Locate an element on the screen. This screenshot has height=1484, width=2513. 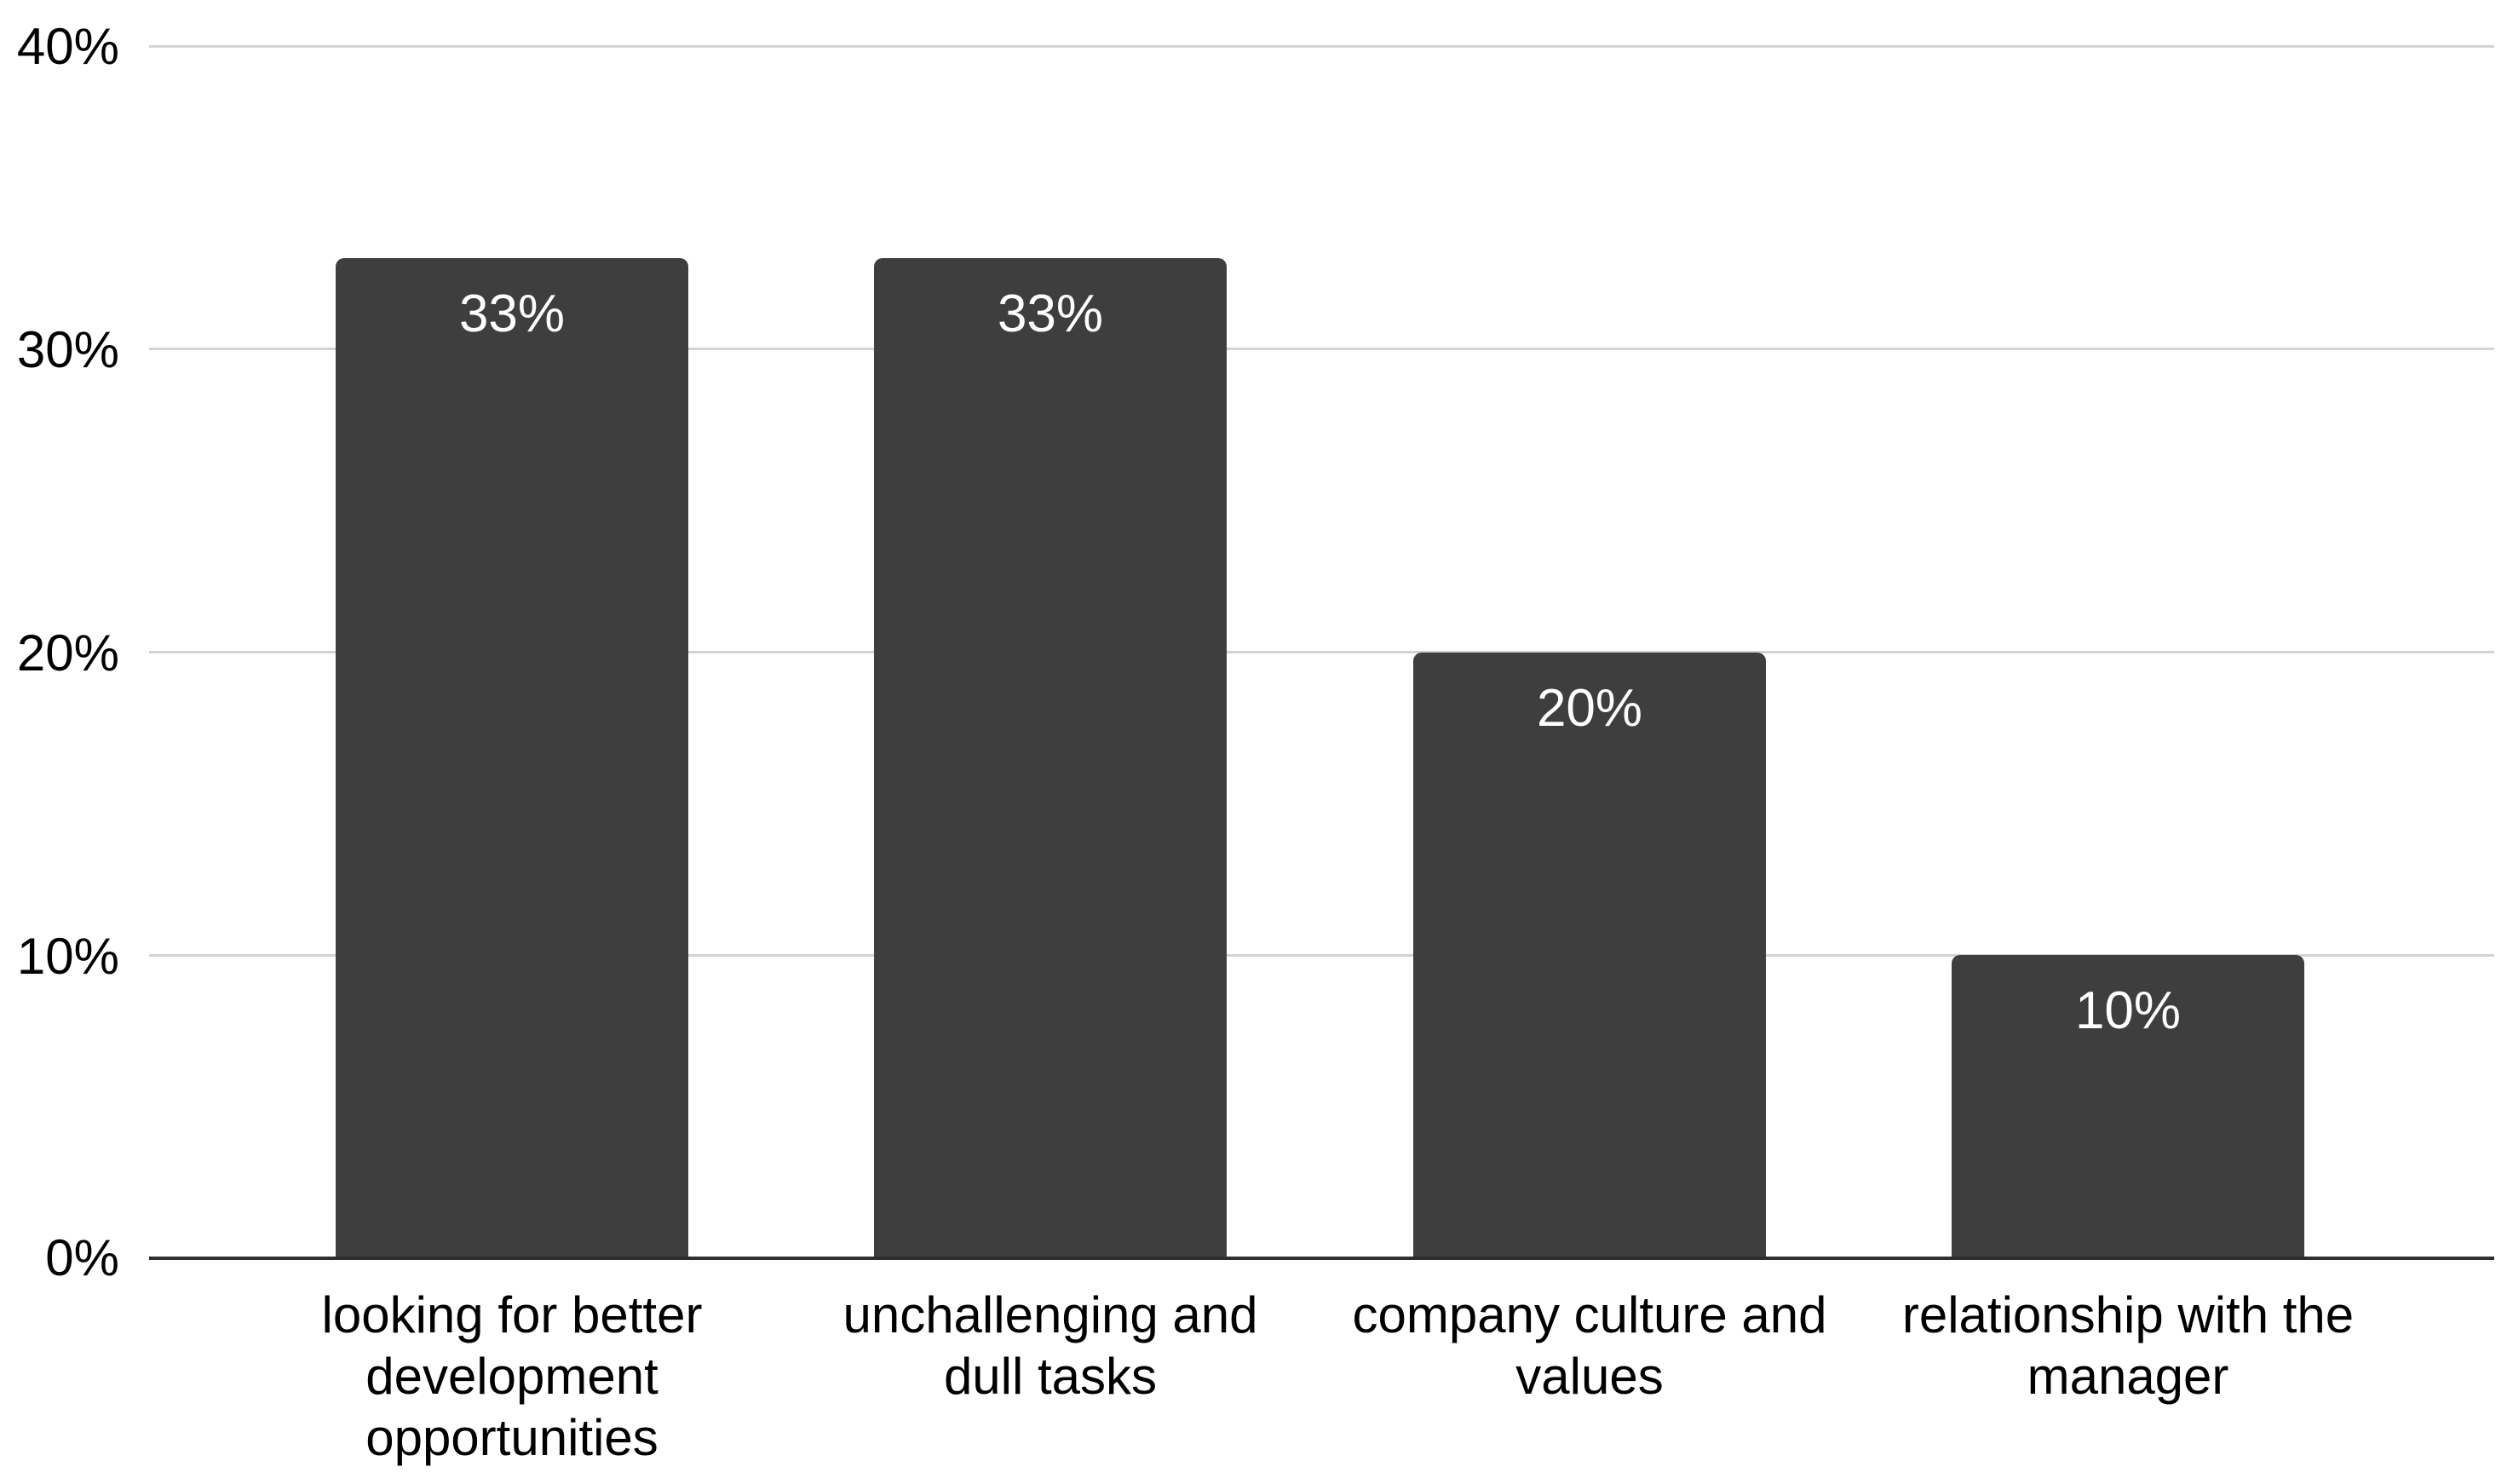
x-axis-category-label-line: development is located at coordinates (512, 1376).